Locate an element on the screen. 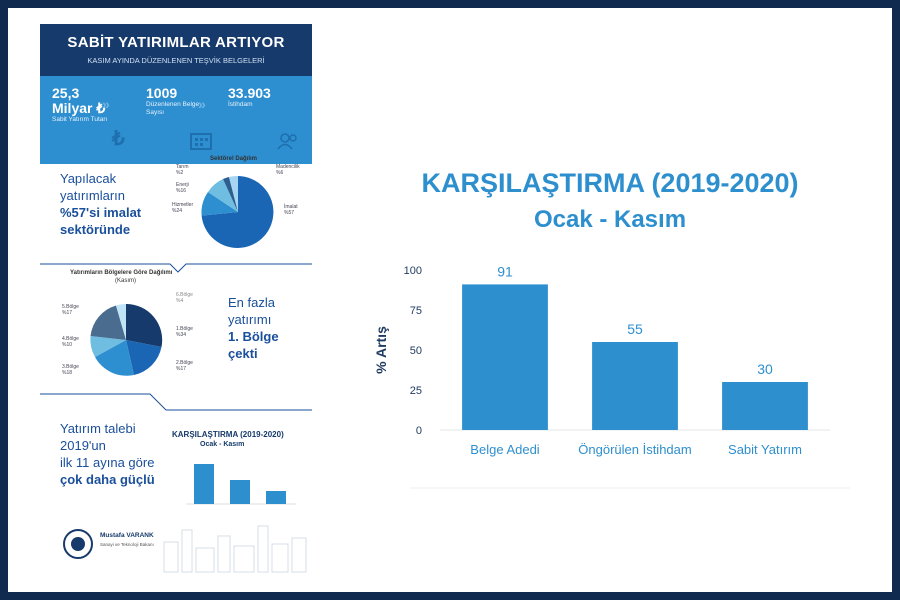 The width and height of the screenshot is (900, 600). stat-investment: 25,3 Milyar ₺ Sabit Yatırım Tutarı is located at coordinates (79, 105).